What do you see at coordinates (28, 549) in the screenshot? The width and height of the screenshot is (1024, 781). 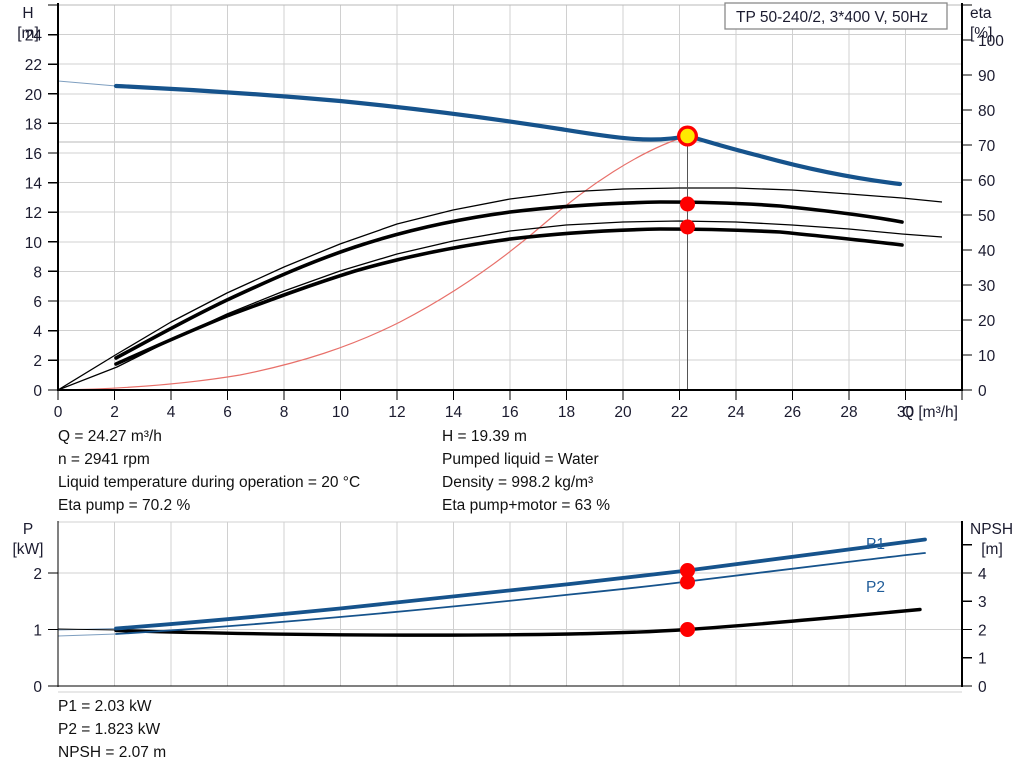 I see `lower-y-left-axis-title-2: [kW]` at bounding box center [28, 549].